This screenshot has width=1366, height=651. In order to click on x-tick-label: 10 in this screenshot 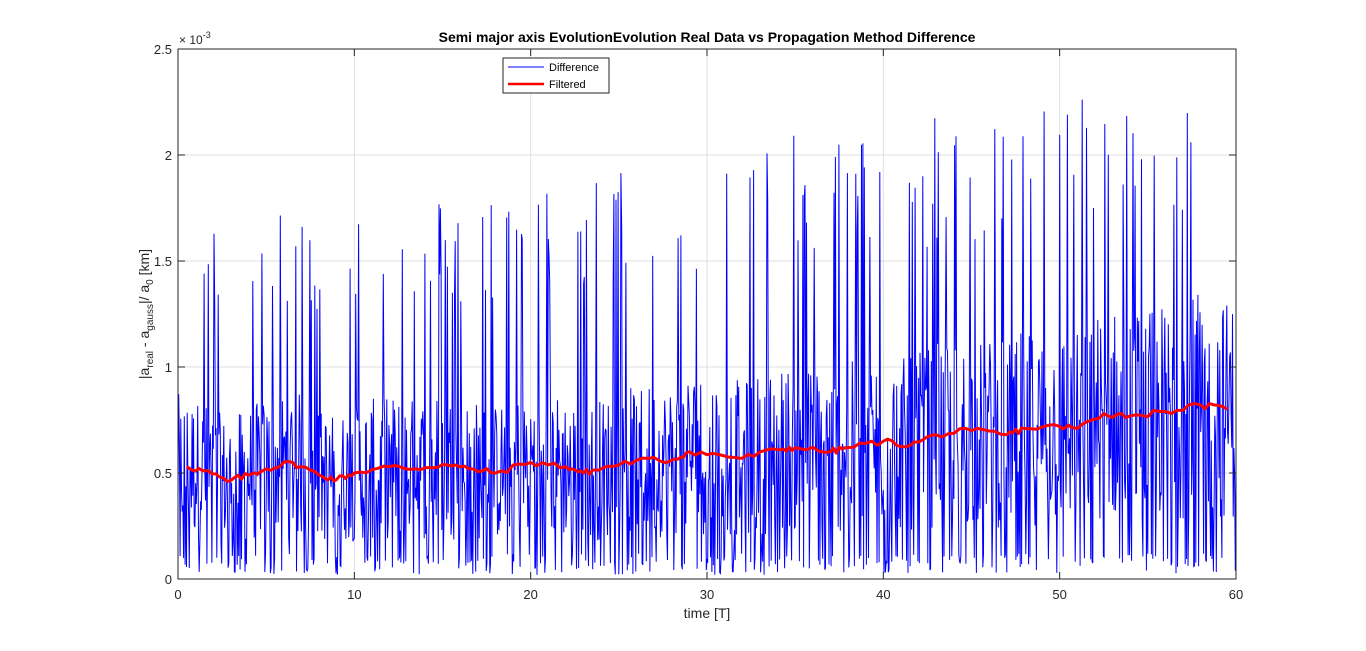, I will do `click(354, 594)`.